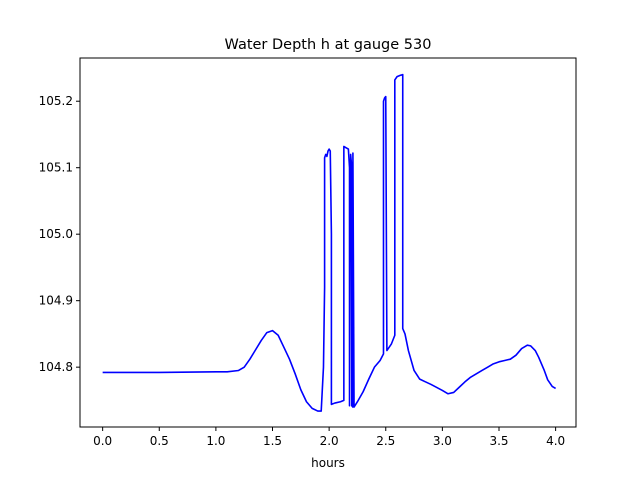  What do you see at coordinates (56, 301) in the screenshot?
I see `y-tick-label: 104.9` at bounding box center [56, 301].